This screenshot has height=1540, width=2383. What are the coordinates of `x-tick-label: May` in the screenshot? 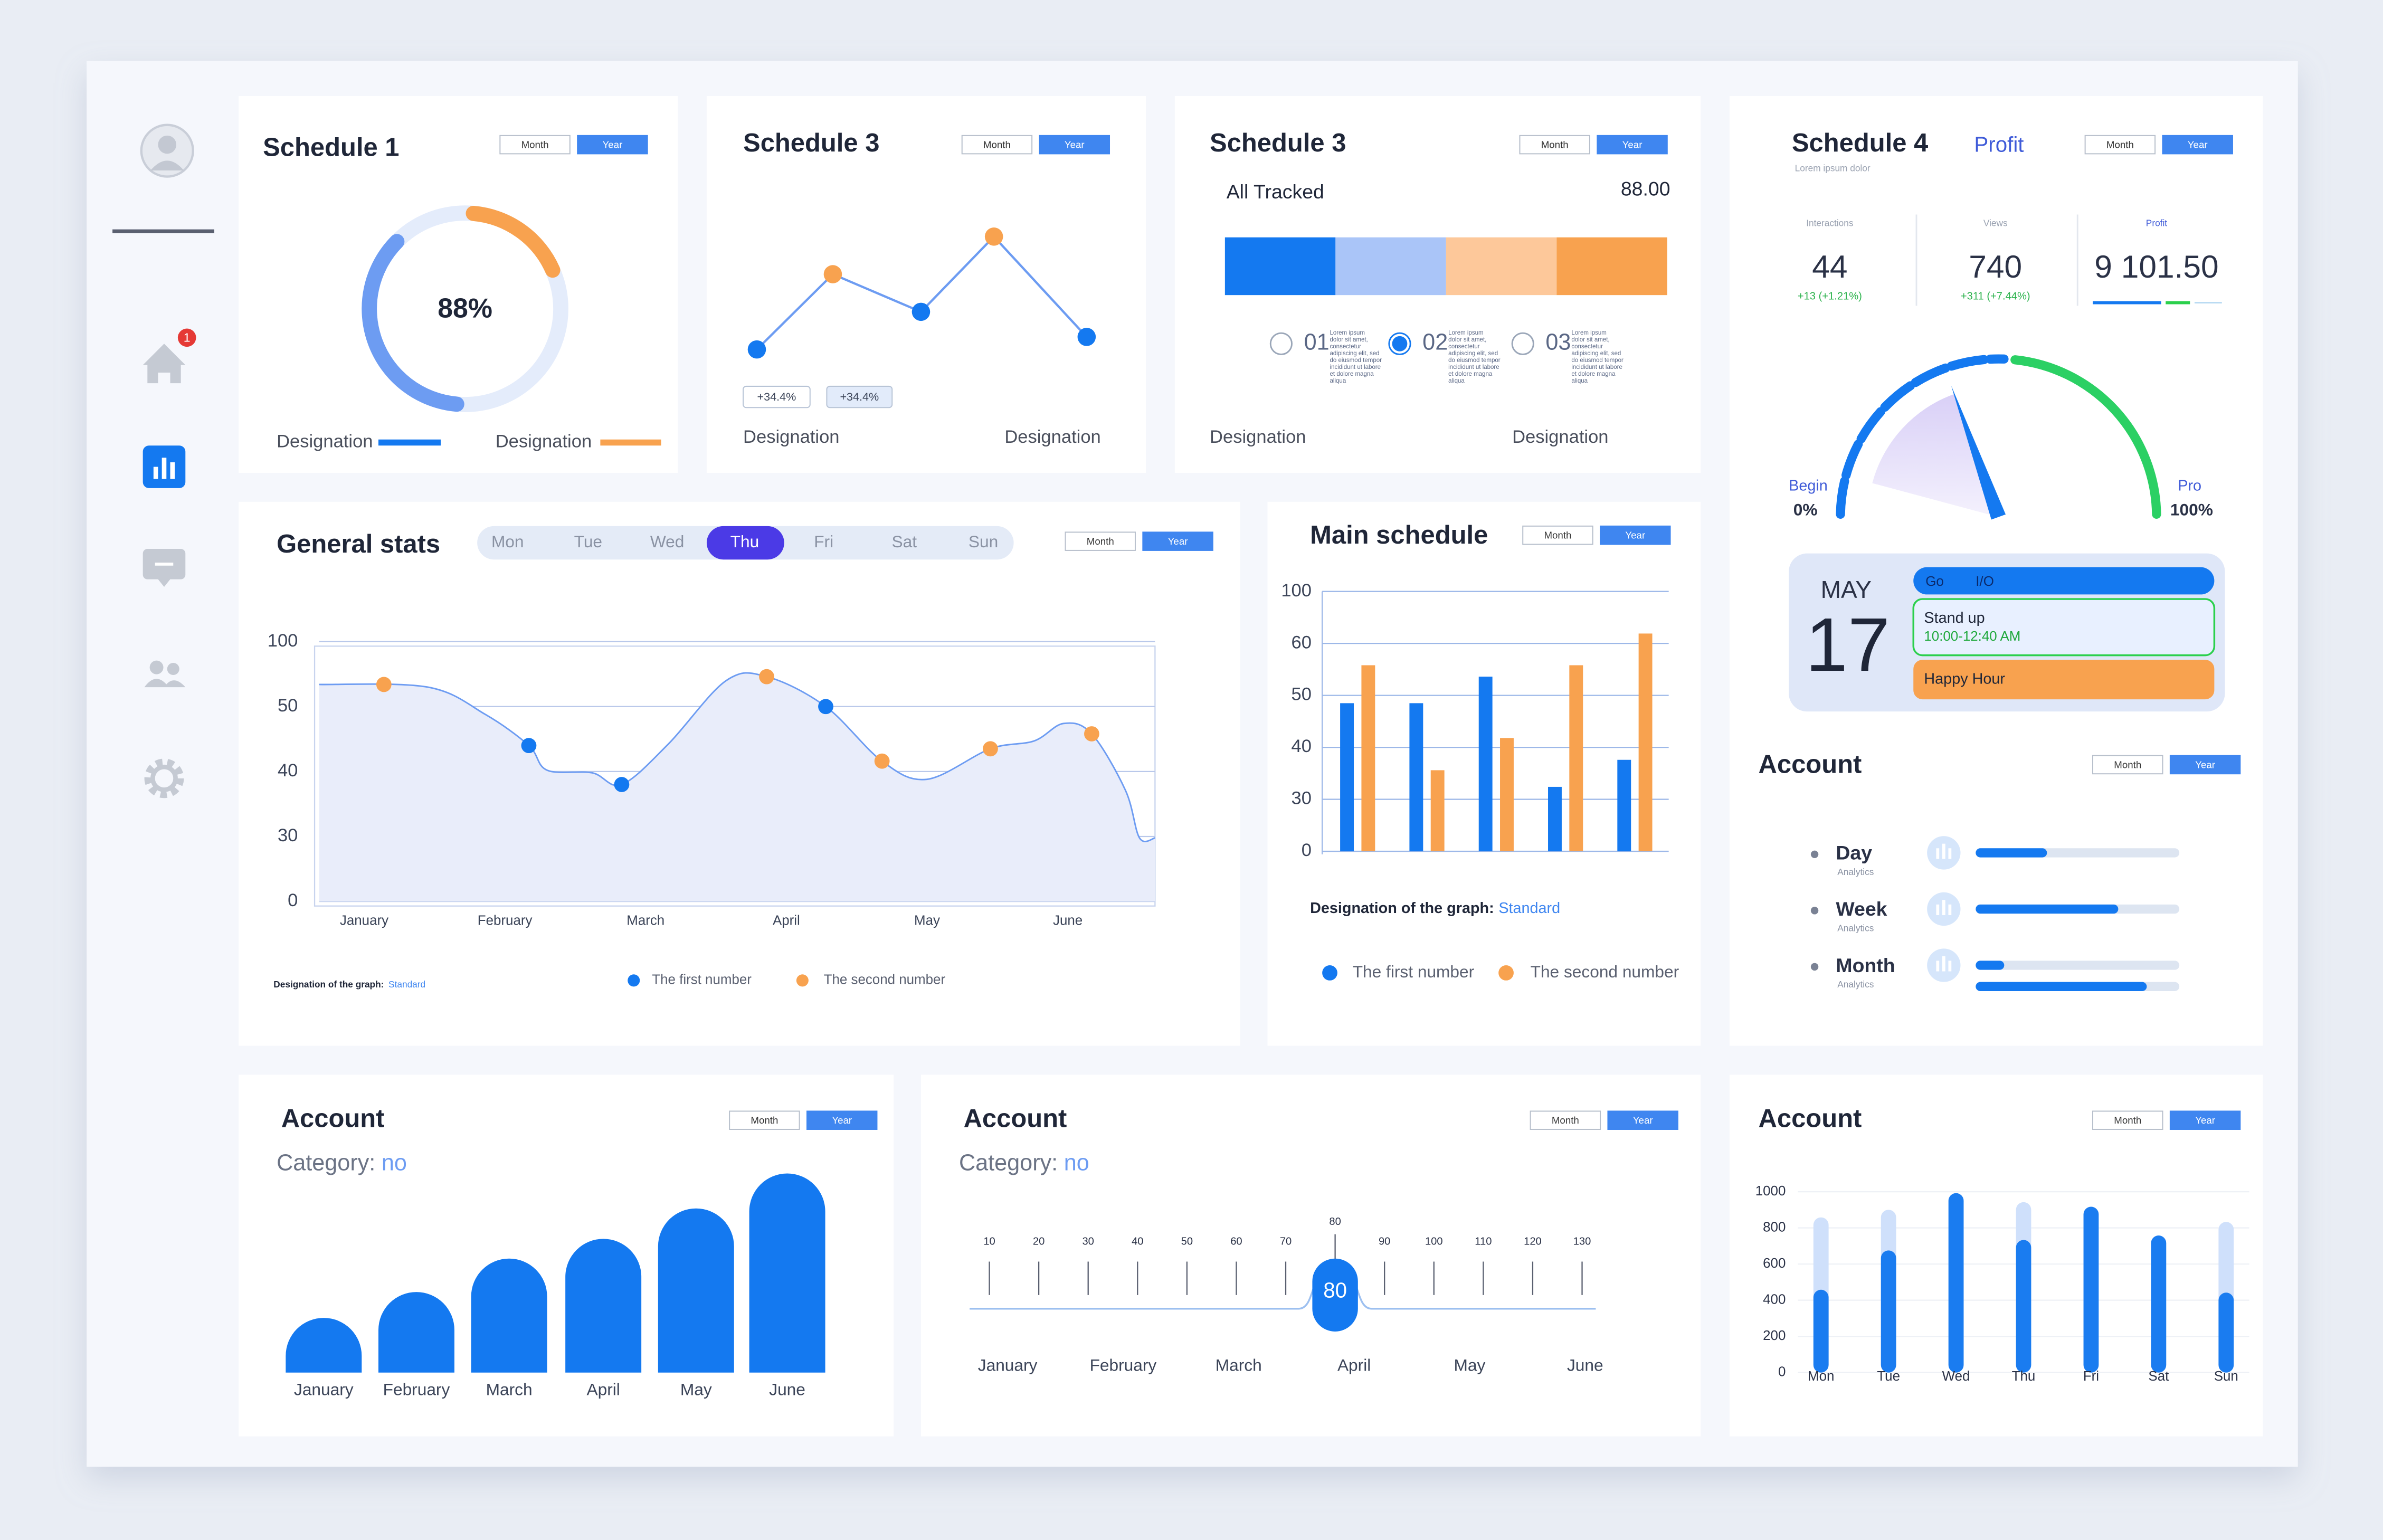 It's located at (927, 920).